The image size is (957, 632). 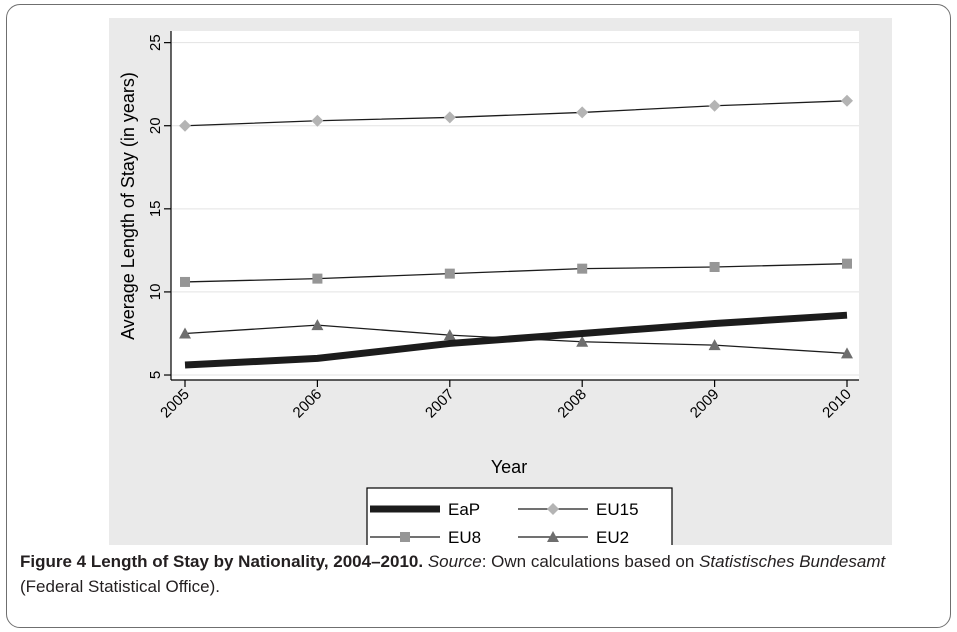 I want to click on legend-marker-eu8, so click(x=405, y=537).